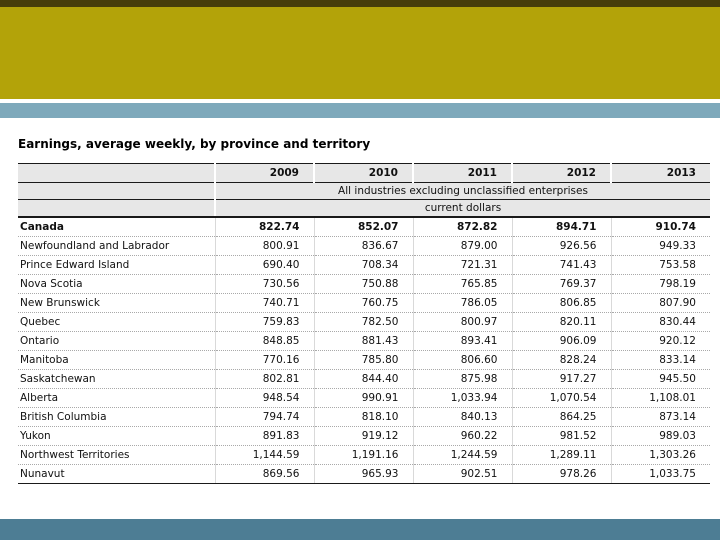  Describe the element at coordinates (462, 398) in the screenshot. I see `value-cell: 1,033.94` at that location.